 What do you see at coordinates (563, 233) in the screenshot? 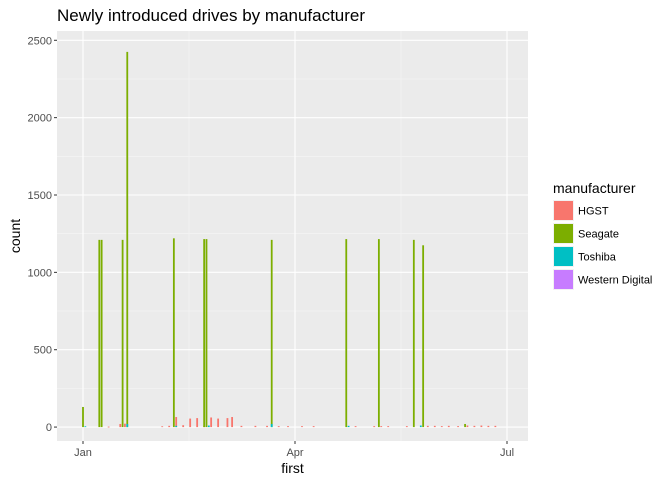
I see `legend-swatch-seagate` at bounding box center [563, 233].